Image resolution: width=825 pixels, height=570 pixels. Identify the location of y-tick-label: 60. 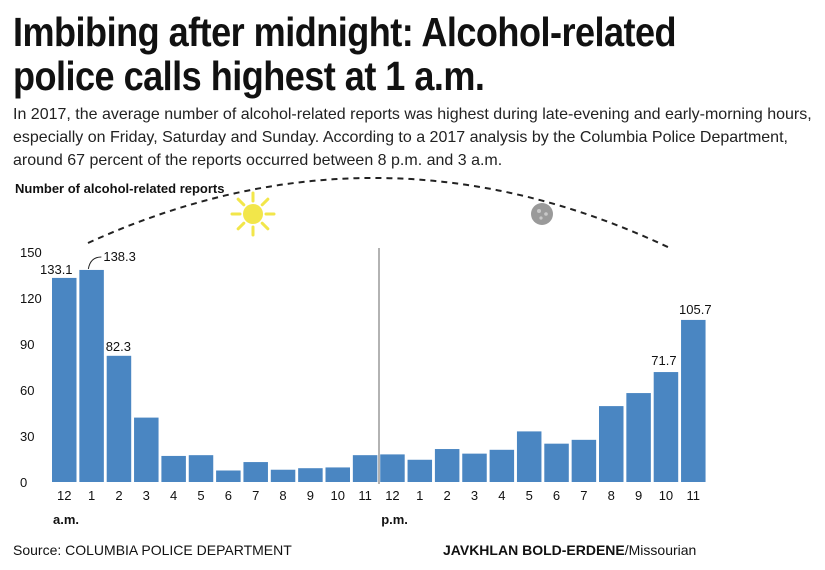
(27, 390).